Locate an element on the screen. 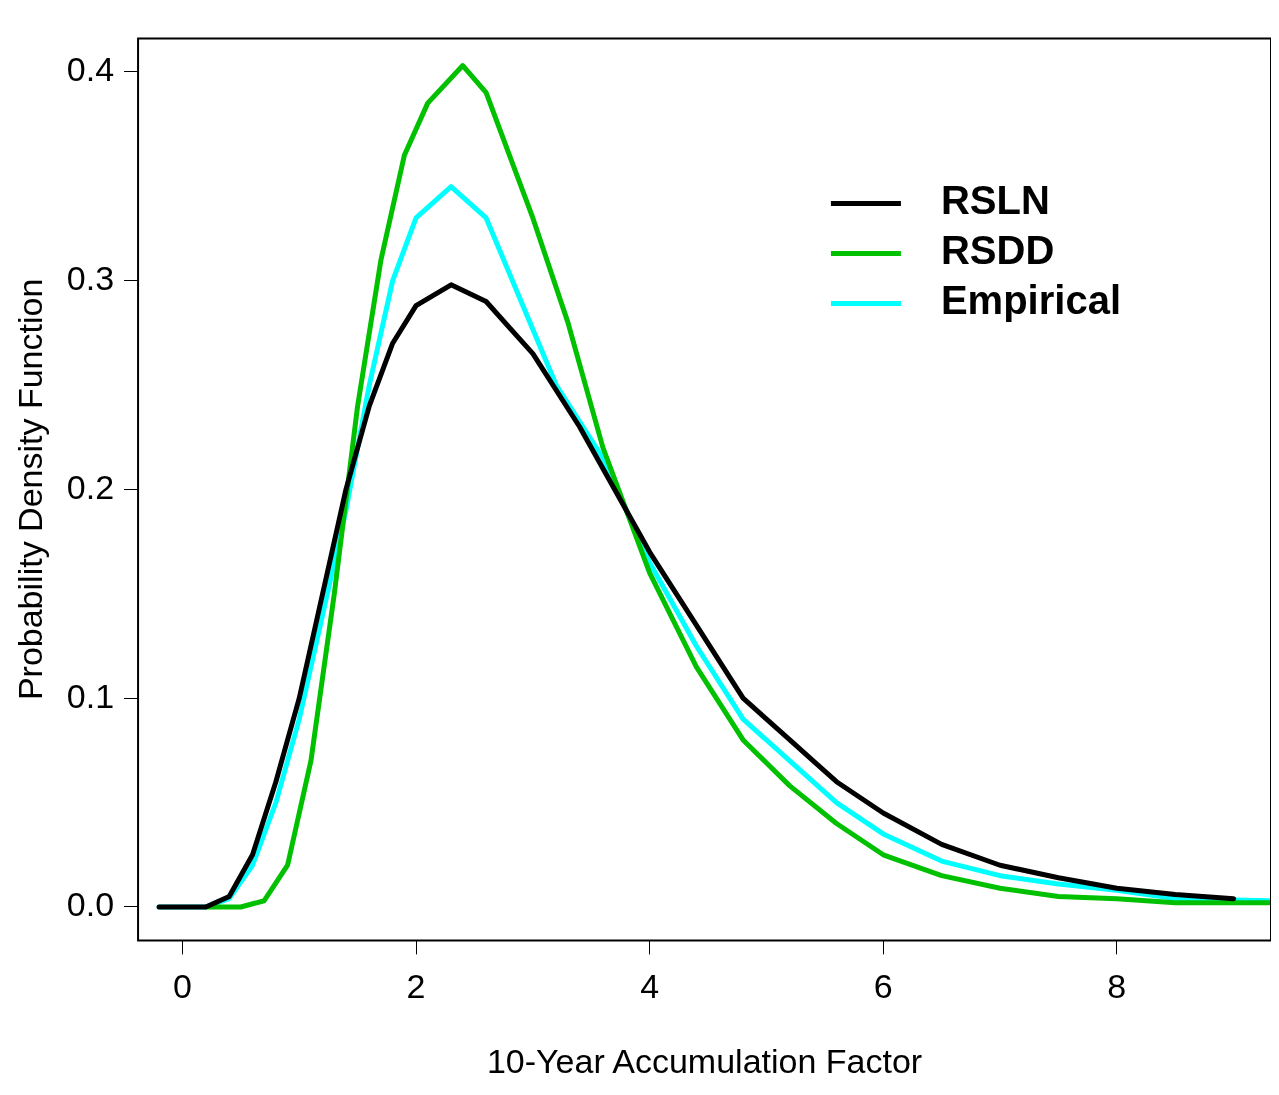 The width and height of the screenshot is (1279, 1095). y-axis-title: Probability Density Function is located at coordinates (29, 489).